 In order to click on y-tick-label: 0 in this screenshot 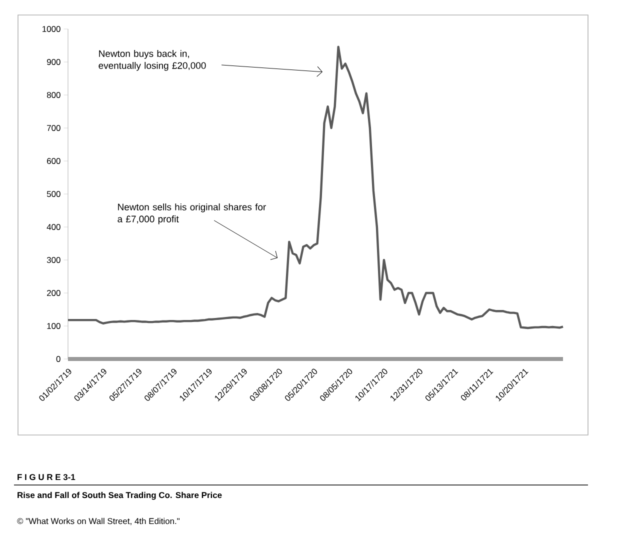, I will do `click(58, 359)`.